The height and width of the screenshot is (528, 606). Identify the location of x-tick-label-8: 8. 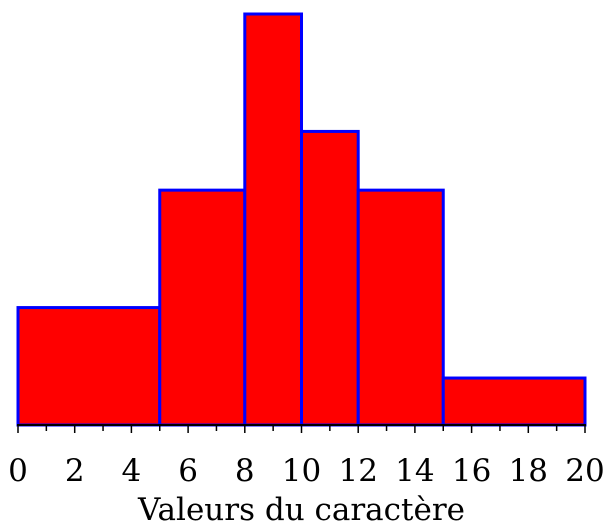
(245, 471).